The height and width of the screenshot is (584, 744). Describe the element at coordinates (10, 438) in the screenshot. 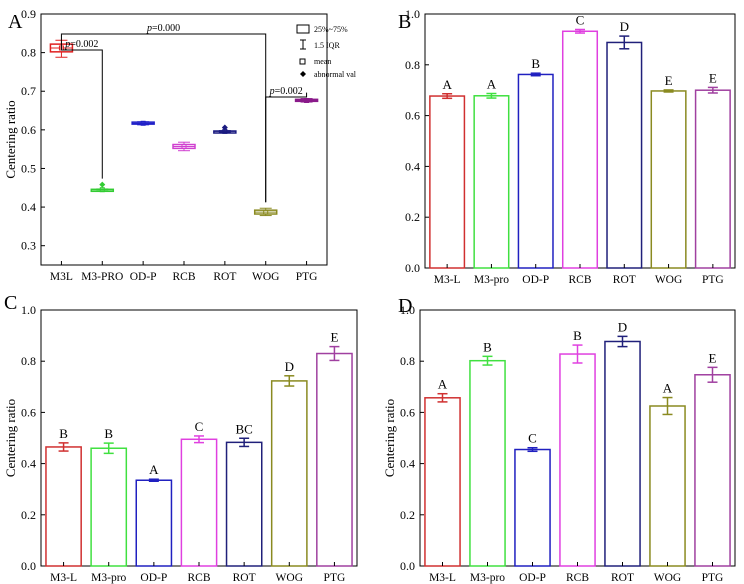

I see `panel-c-ylabel: Centering ratio` at that location.